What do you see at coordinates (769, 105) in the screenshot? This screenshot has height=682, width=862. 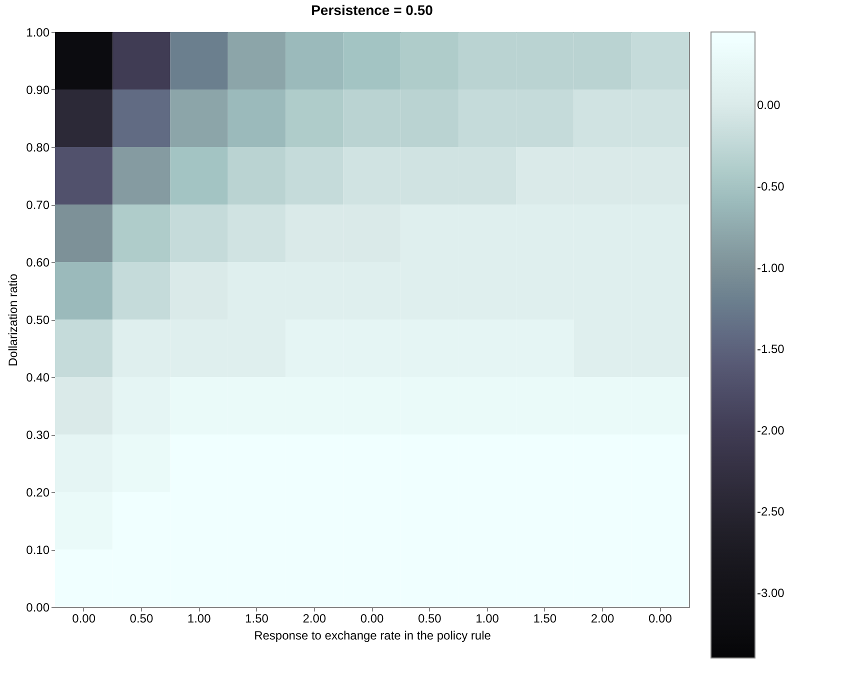 I see `color-bar-label: 0.00` at bounding box center [769, 105].